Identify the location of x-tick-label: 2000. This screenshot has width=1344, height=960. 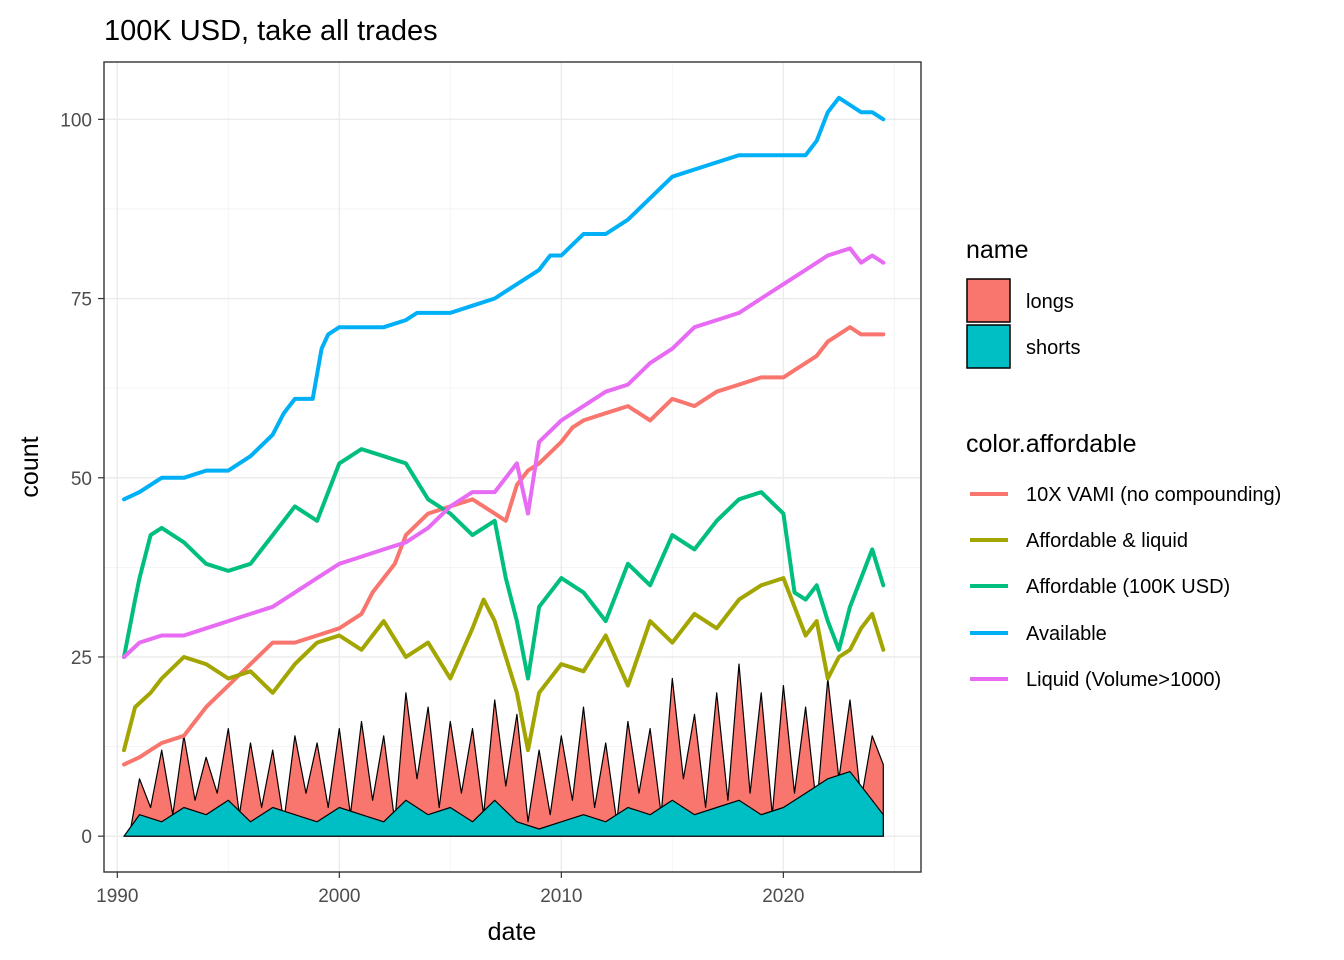
(339, 896).